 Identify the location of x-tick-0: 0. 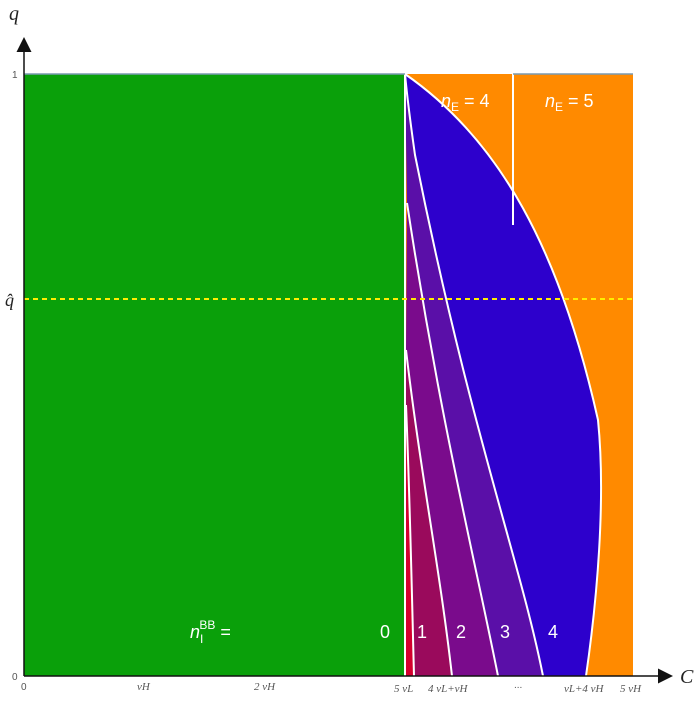
(24, 687).